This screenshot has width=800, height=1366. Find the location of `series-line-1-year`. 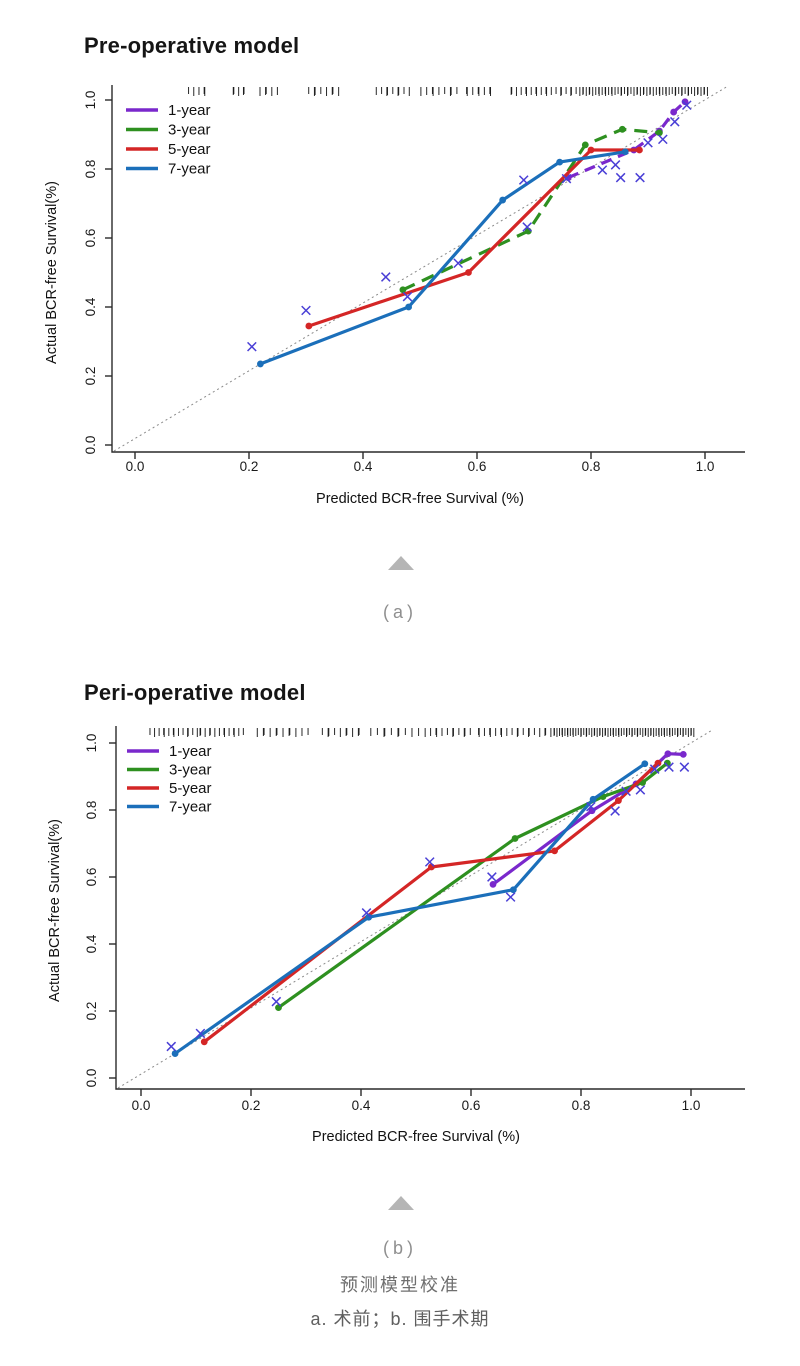

series-line-1-year is located at coordinates (627, 140).